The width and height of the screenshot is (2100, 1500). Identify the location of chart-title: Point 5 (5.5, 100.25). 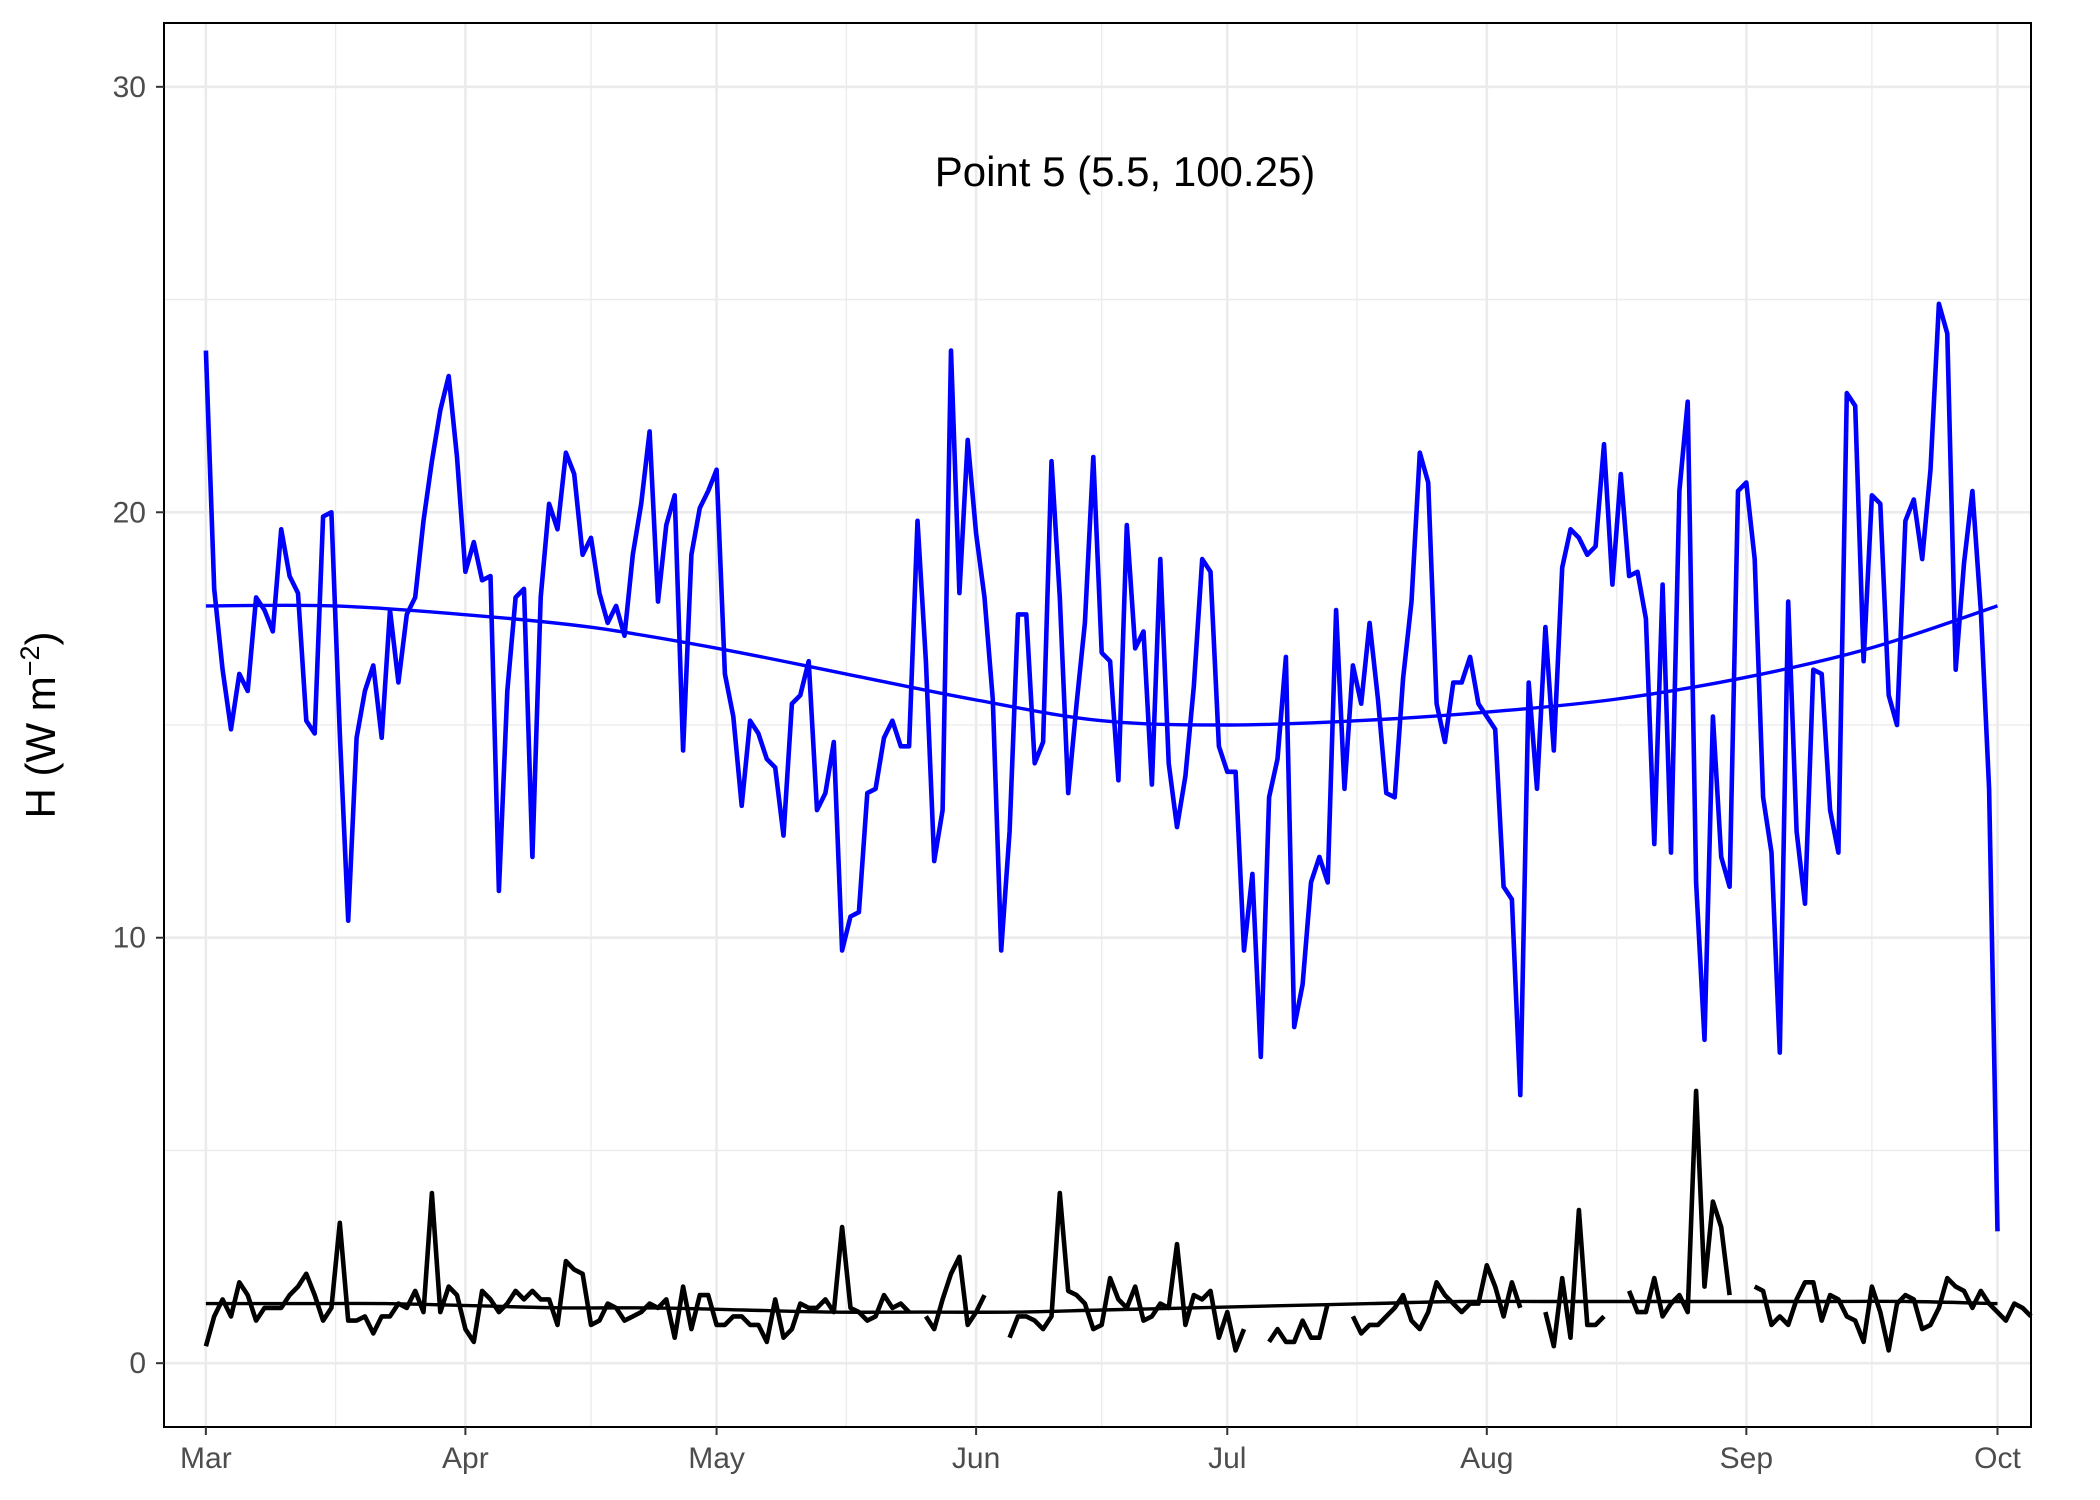
(1125, 171).